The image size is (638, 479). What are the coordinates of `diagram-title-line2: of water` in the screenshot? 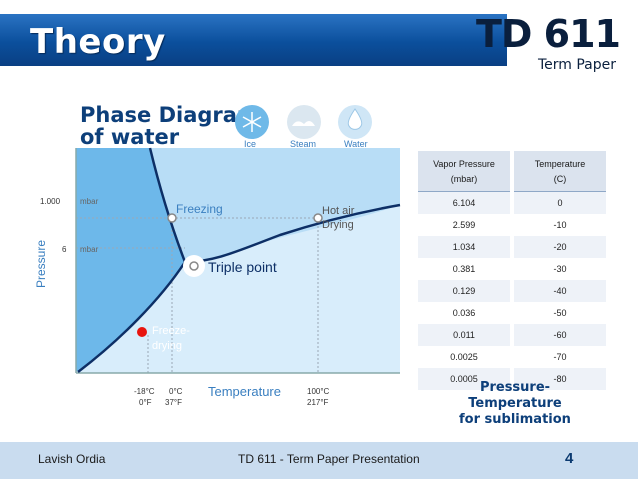 It's located at (130, 137).